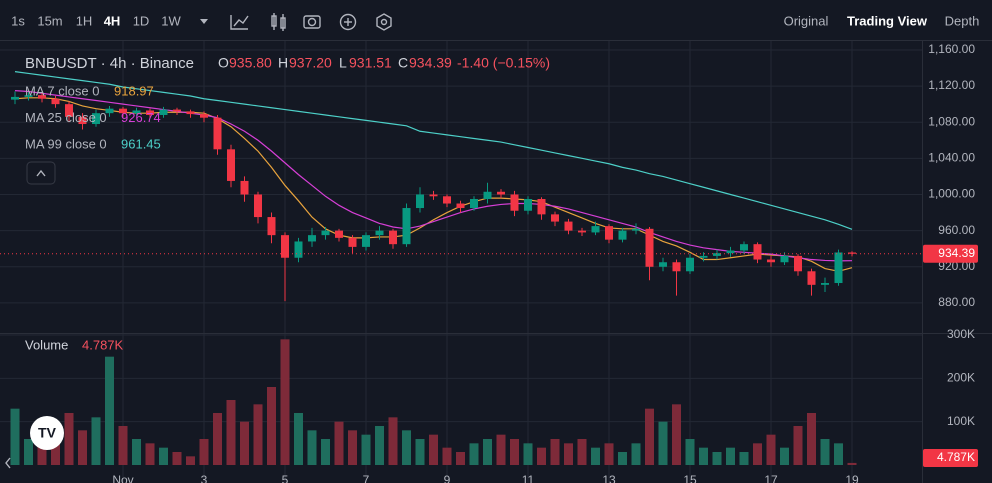  What do you see at coordinates (312, 22) in the screenshot?
I see `screenshot-icon` at bounding box center [312, 22].